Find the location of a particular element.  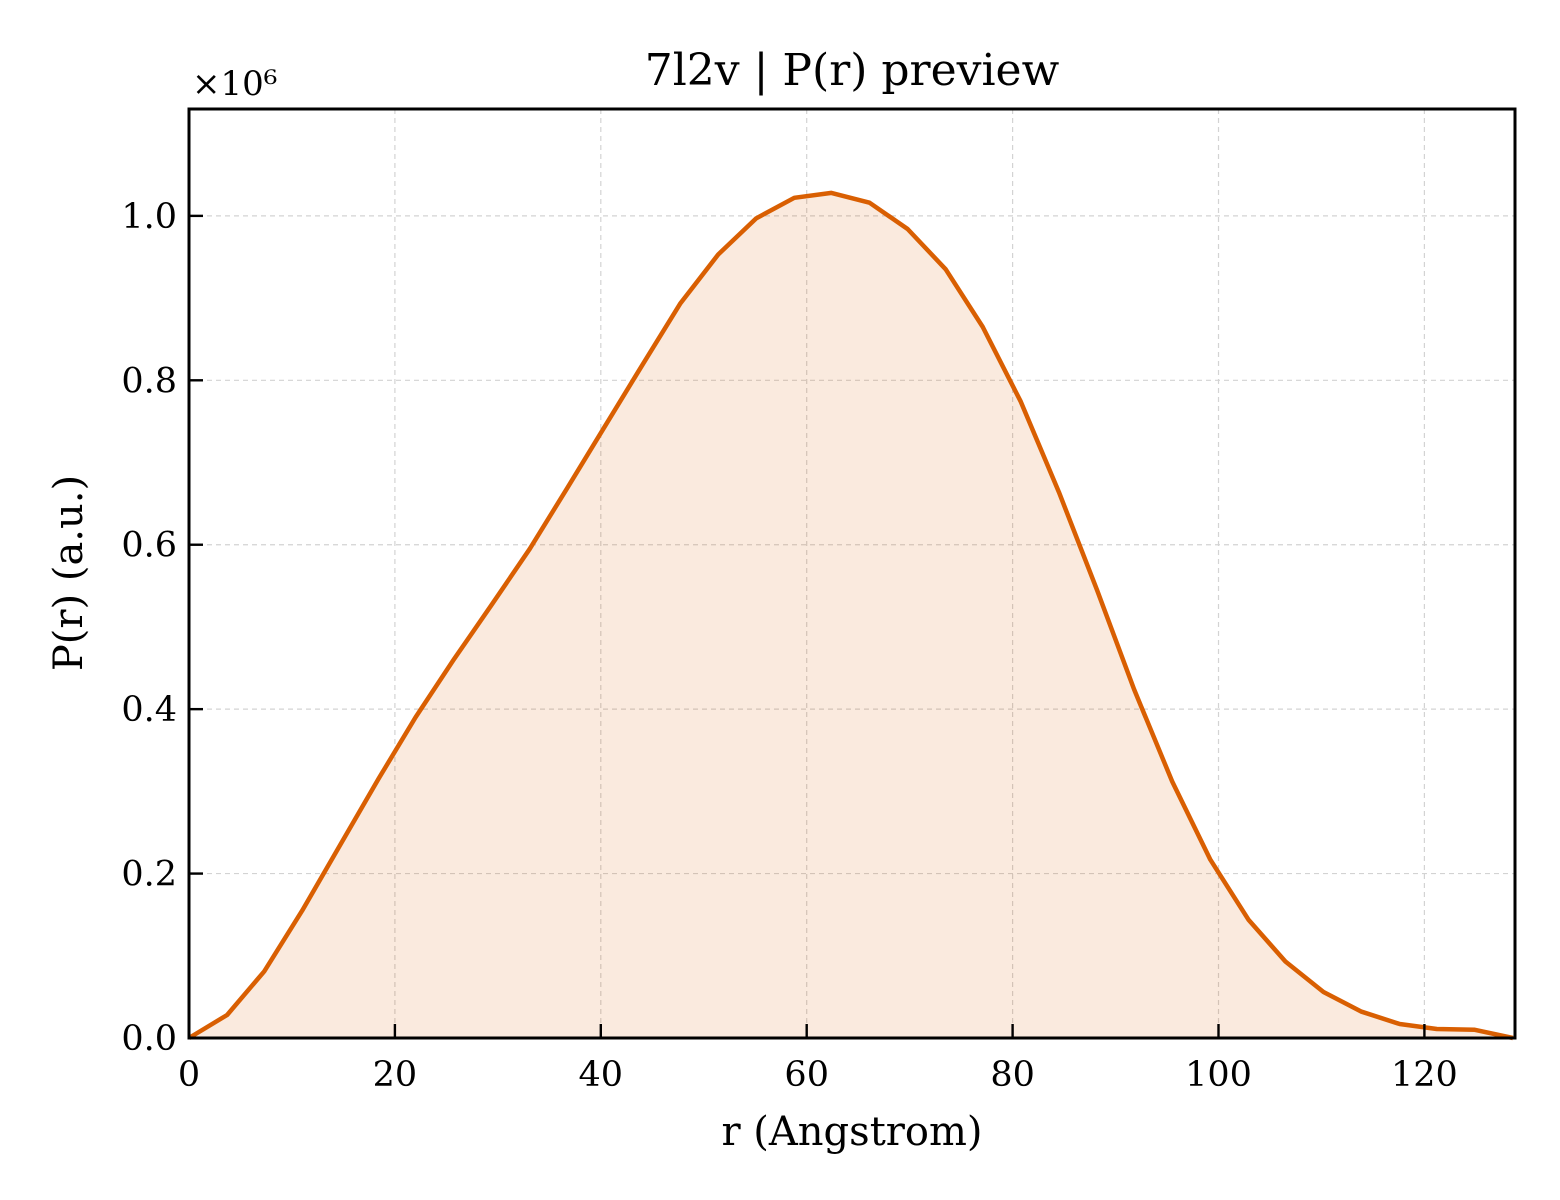

y-tick-label: 0.6 is located at coordinates (149, 546).